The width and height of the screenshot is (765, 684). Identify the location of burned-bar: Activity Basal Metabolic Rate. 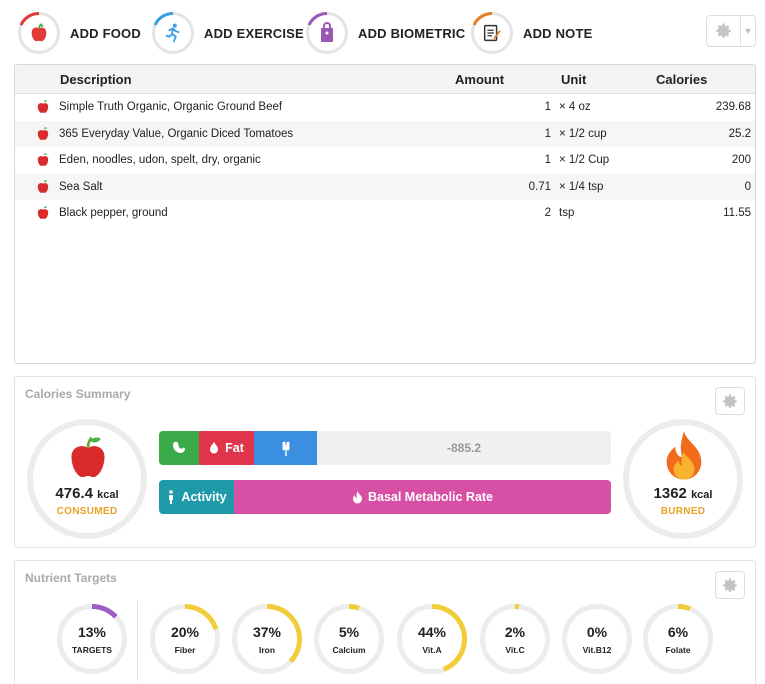
(385, 497).